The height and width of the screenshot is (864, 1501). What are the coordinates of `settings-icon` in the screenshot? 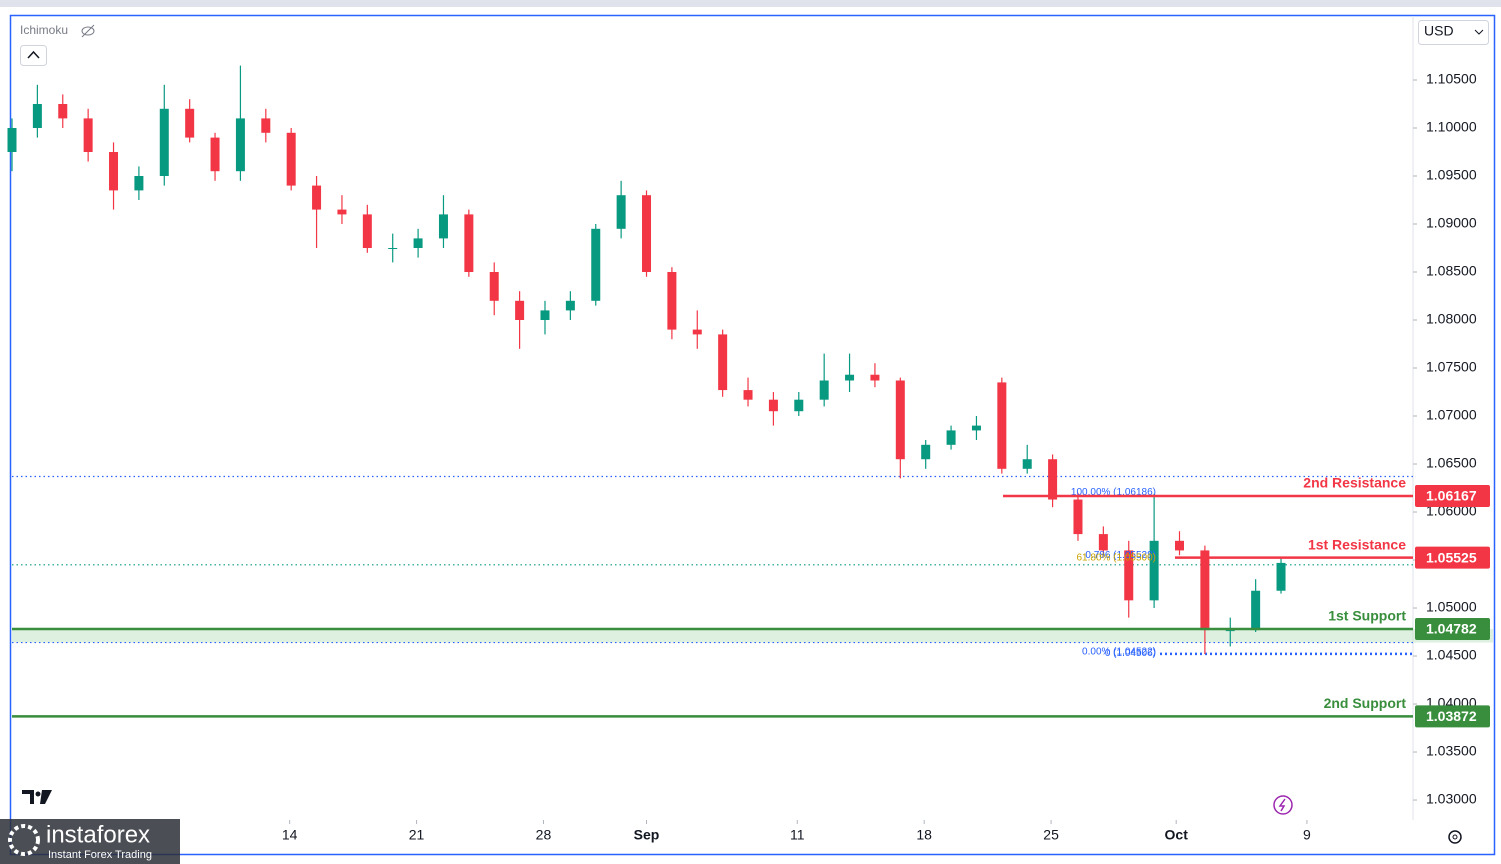 It's located at (1455, 837).